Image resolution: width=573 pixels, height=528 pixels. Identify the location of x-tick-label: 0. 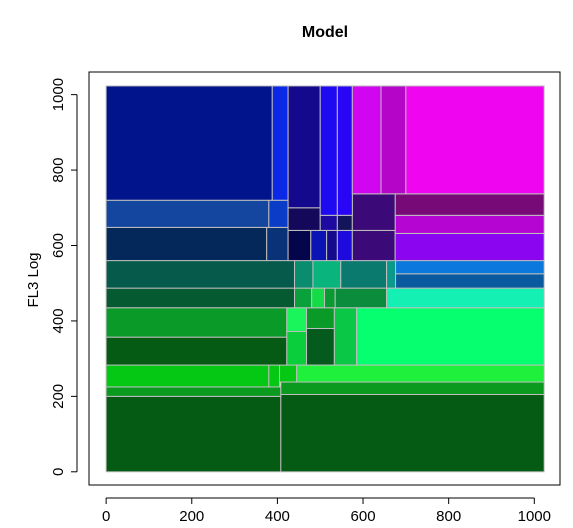
(106, 516).